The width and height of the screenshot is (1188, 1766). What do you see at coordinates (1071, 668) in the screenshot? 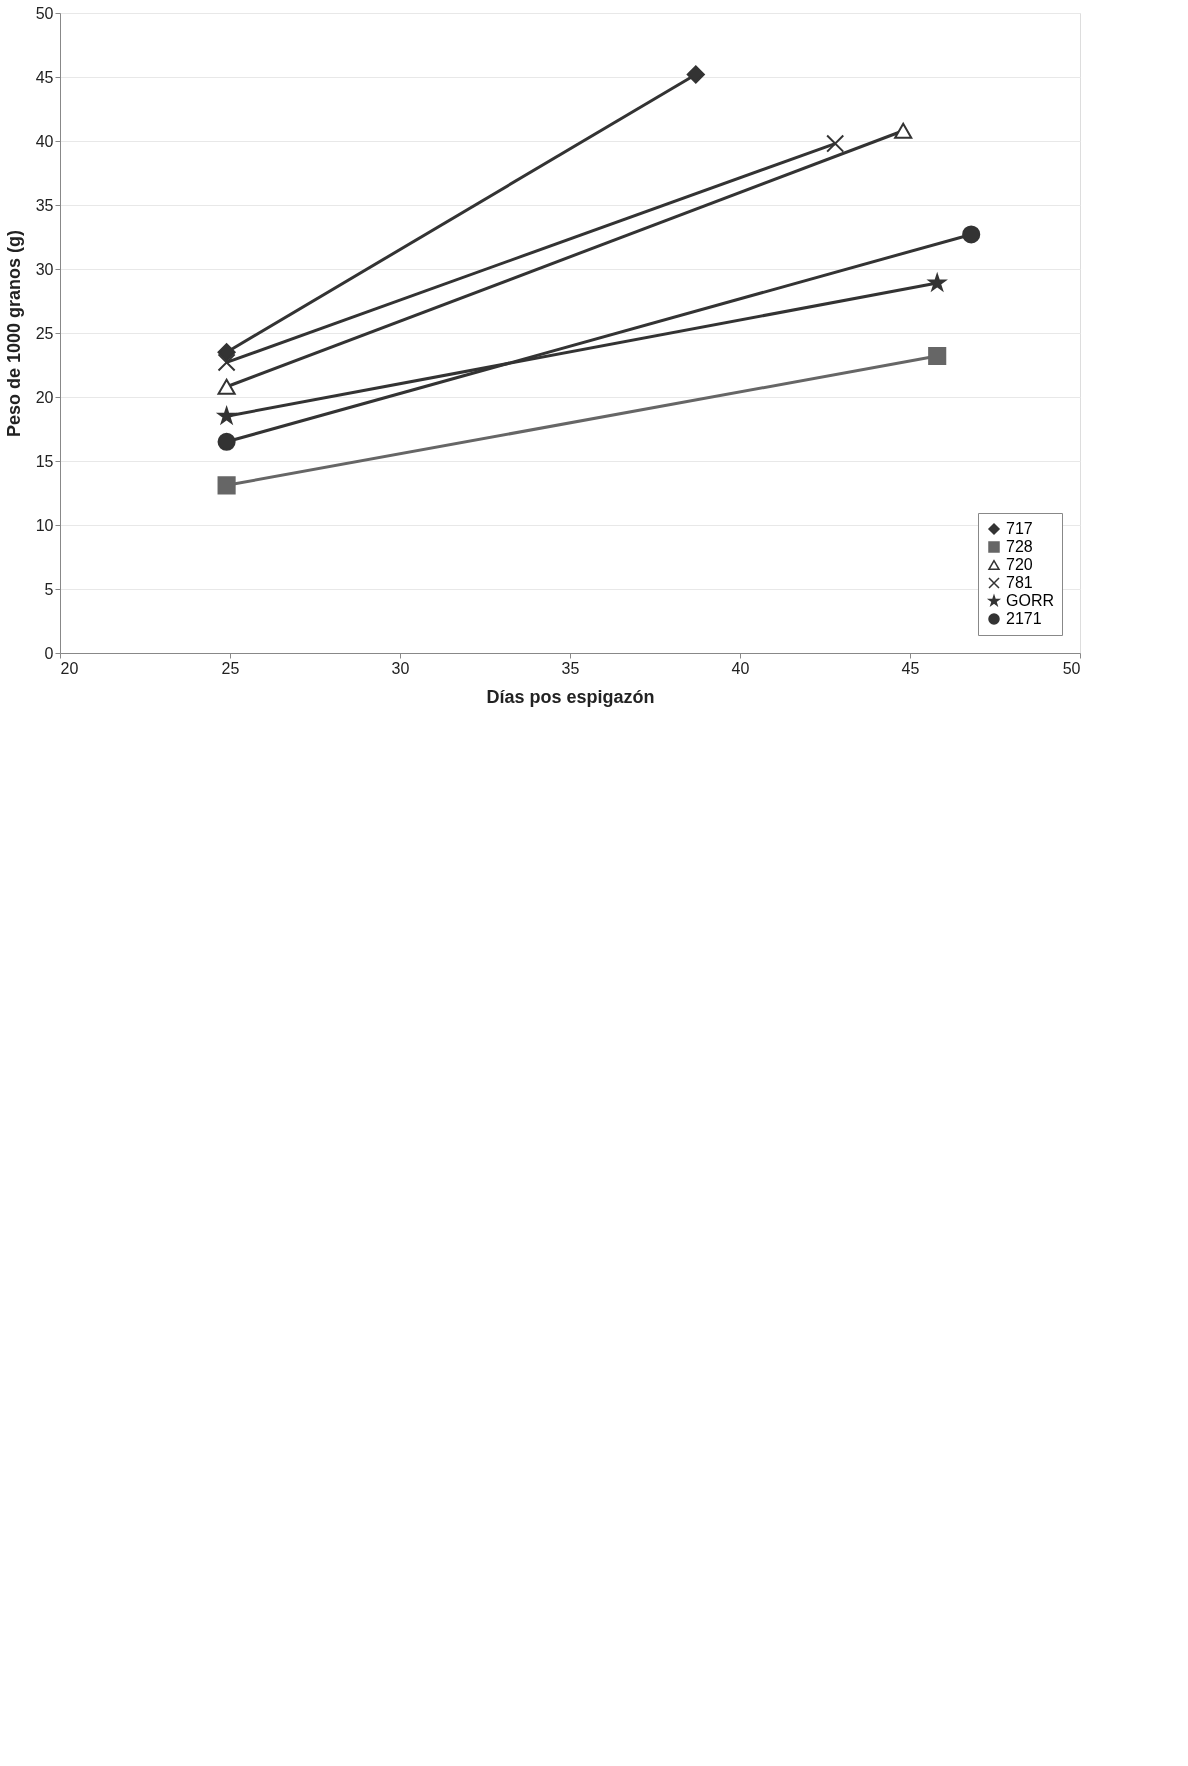
I see `x-tick-label: 50` at bounding box center [1071, 668].